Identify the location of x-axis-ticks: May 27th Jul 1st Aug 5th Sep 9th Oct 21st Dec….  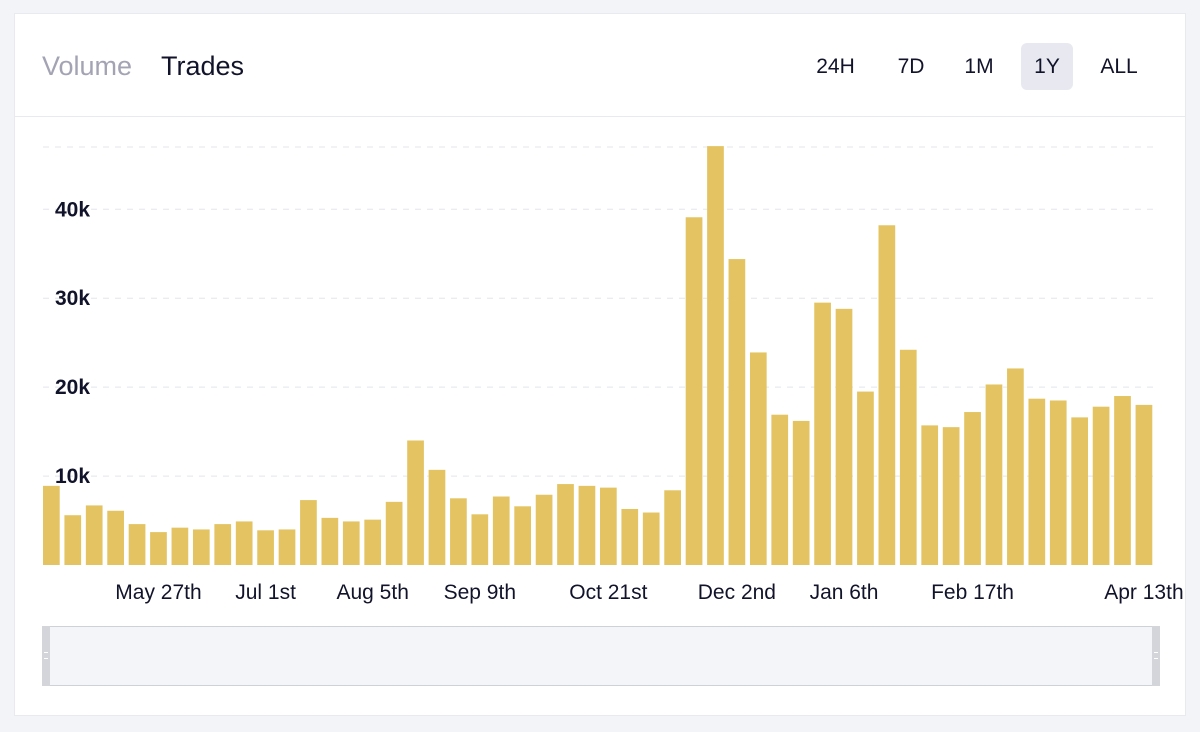
(649, 592).